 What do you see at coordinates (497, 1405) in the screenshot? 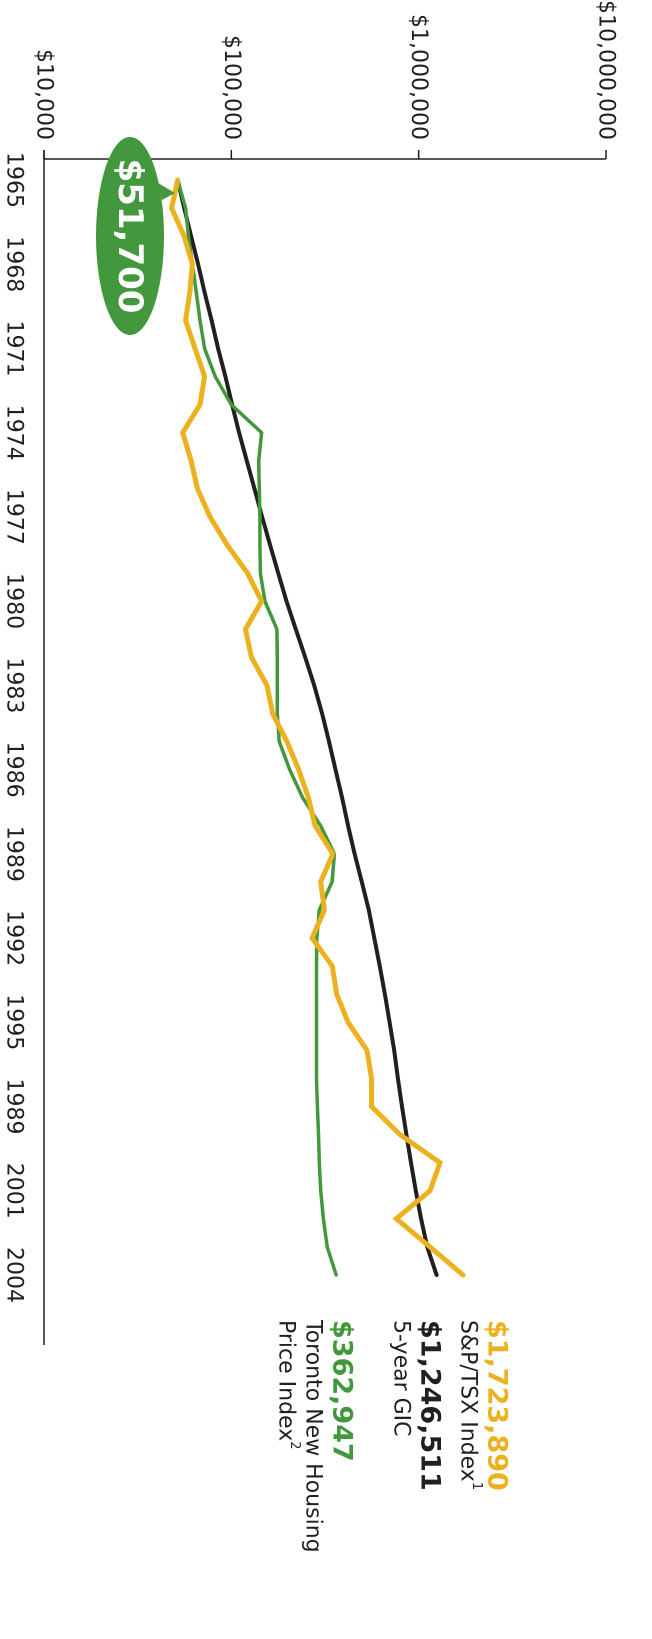
I see `series-end-value: $1,723,890` at bounding box center [497, 1405].